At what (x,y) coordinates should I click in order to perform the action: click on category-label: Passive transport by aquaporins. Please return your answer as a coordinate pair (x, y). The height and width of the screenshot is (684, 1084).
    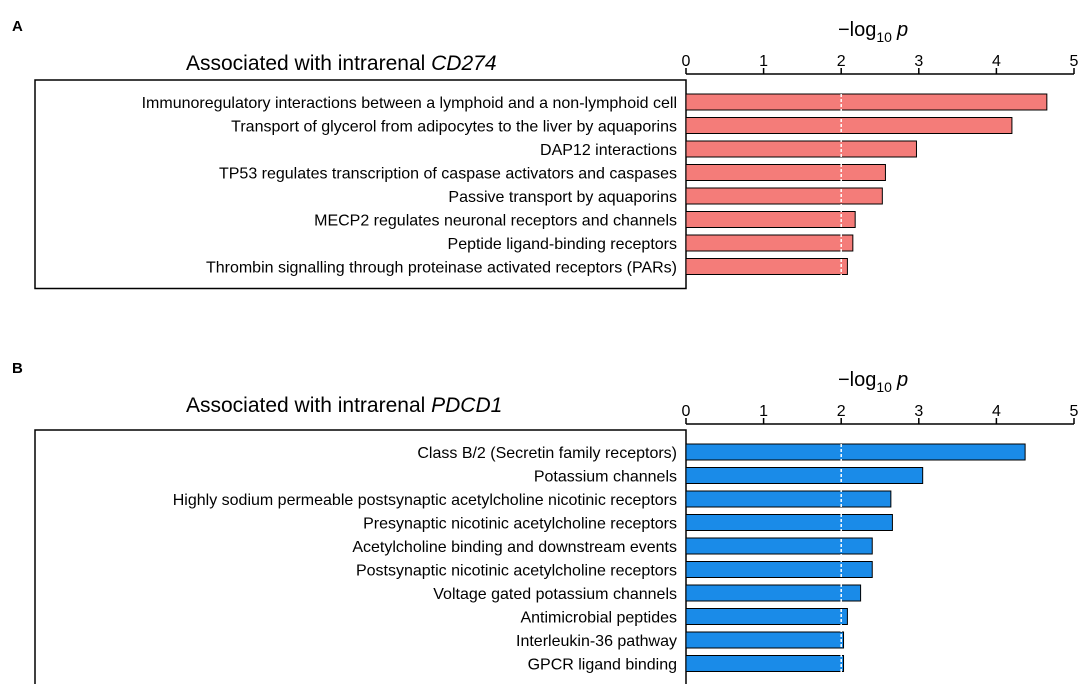
    Looking at the image, I should click on (562, 197).